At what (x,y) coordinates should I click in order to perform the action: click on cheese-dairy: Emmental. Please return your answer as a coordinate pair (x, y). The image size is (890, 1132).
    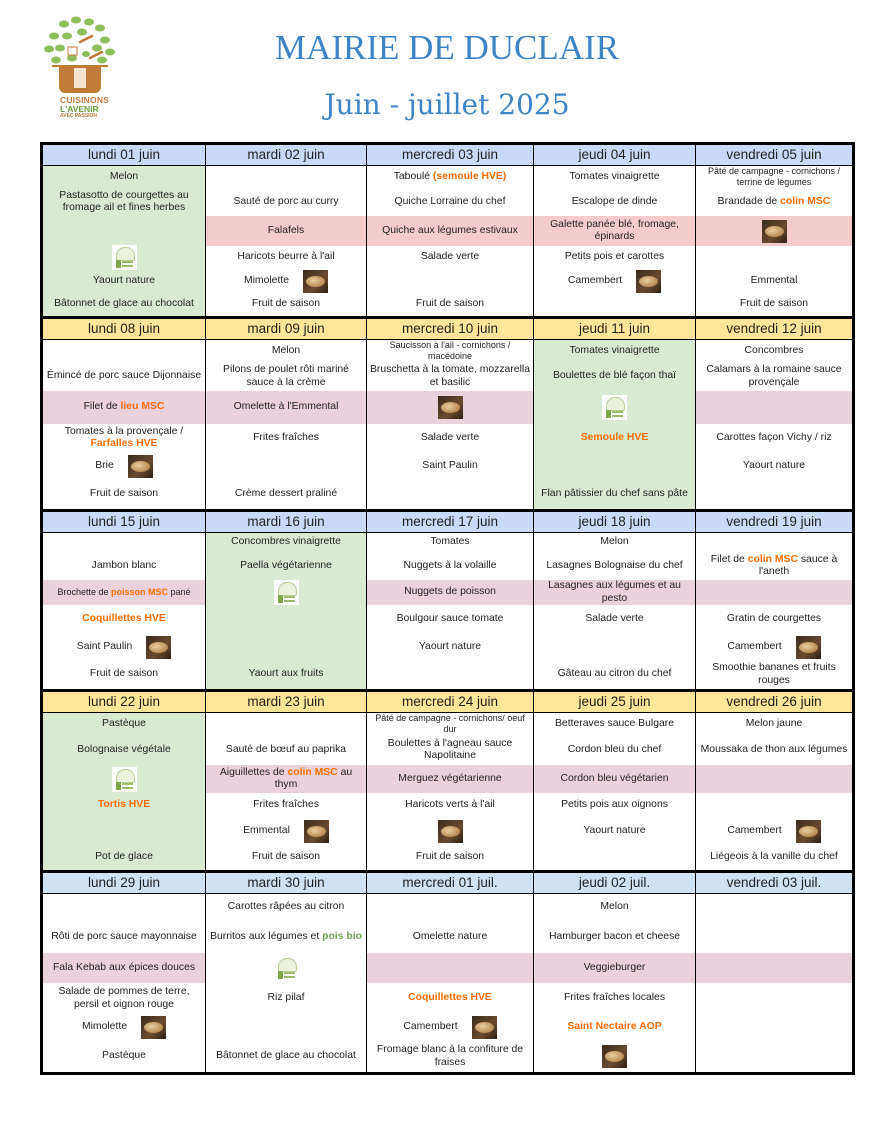
    Looking at the image, I should click on (286, 831).